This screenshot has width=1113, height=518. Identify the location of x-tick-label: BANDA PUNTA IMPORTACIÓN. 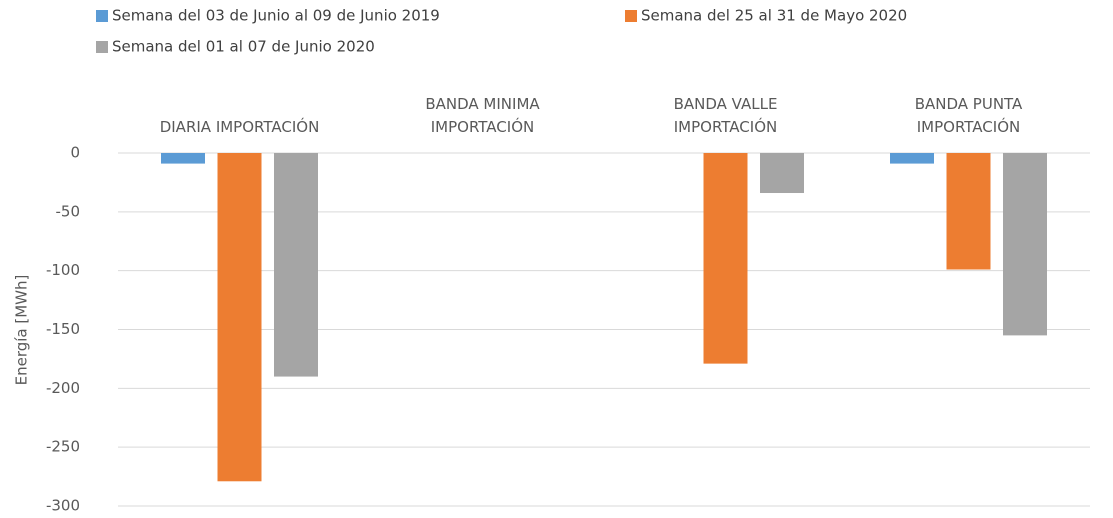
(968, 115).